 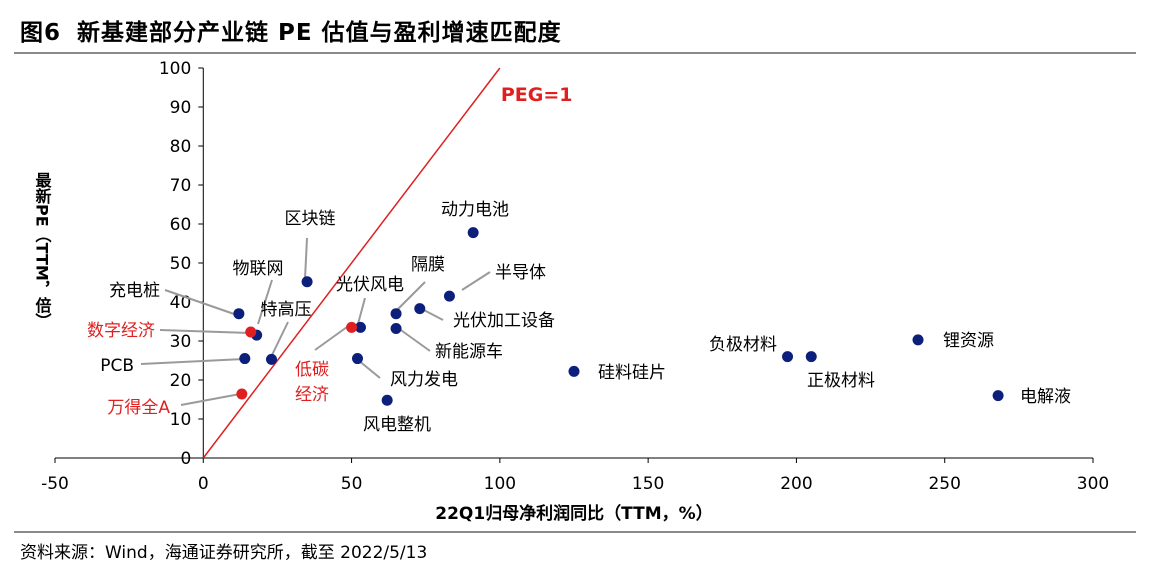 I want to click on point-label: 风力发电, so click(x=424, y=380).